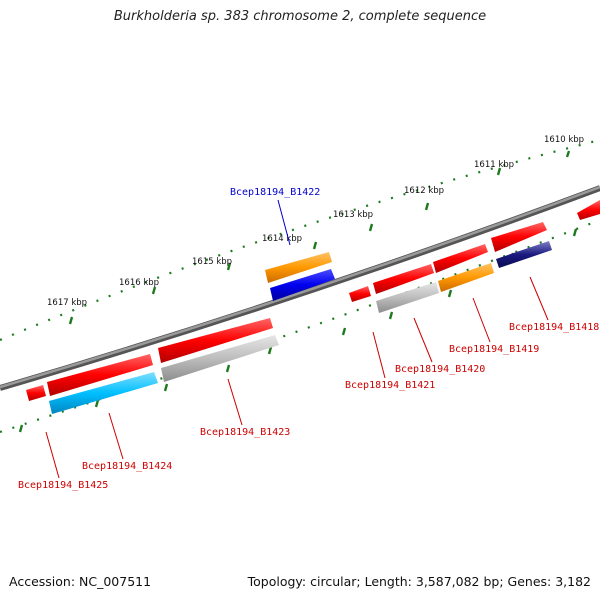  I want to click on leader-line-b1423, so click(235, 402).